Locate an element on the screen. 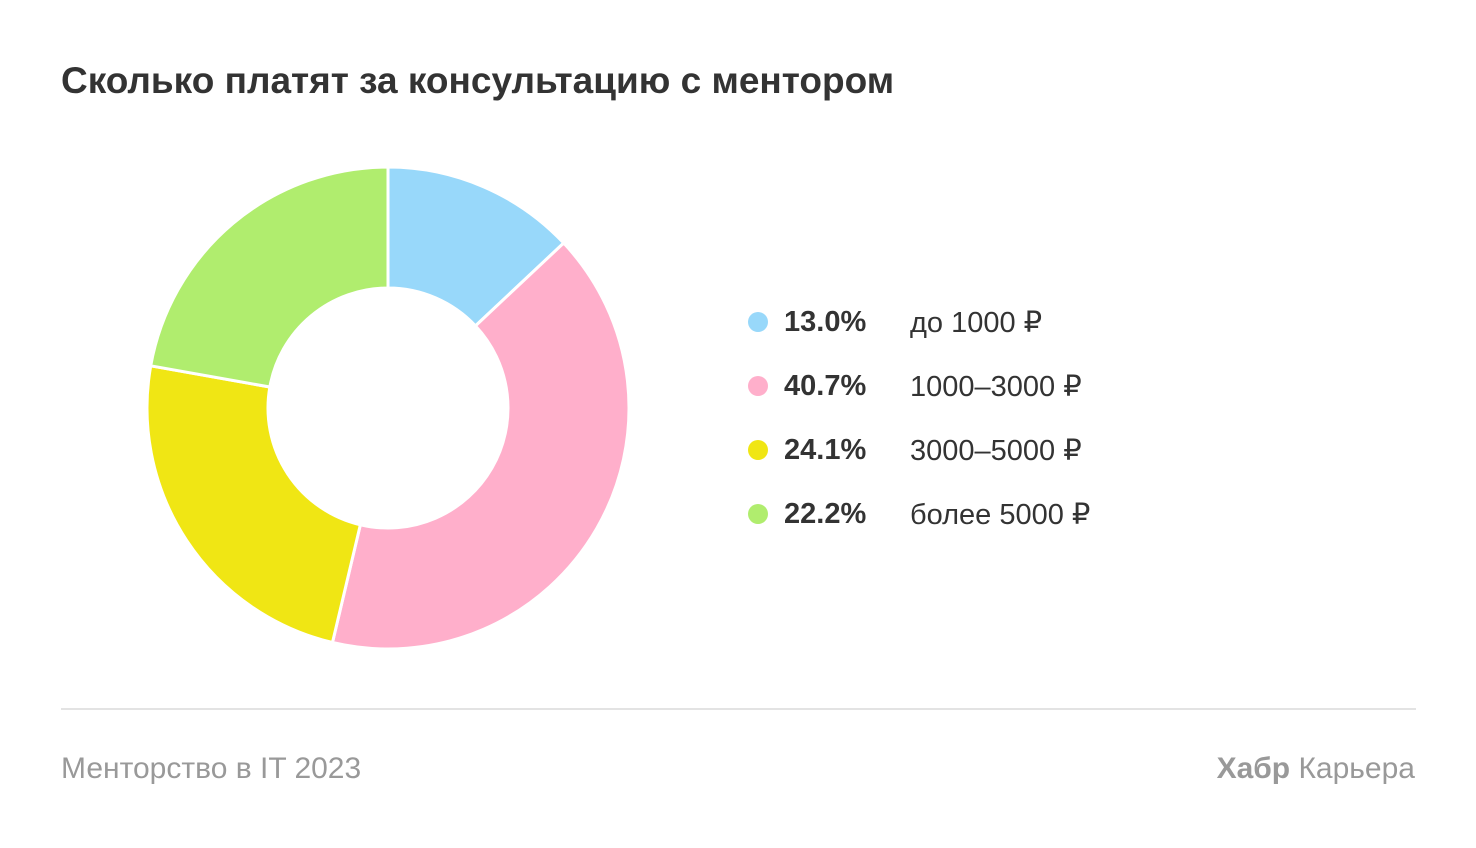 The image size is (1476, 848). brand-name-bold: Хабр is located at coordinates (1253, 768).